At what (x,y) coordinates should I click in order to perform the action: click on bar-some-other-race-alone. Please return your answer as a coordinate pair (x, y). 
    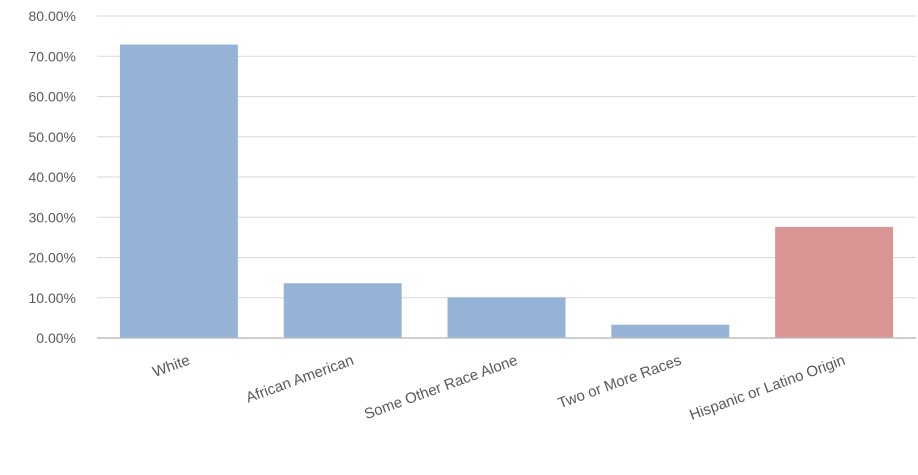
    Looking at the image, I should click on (506, 317).